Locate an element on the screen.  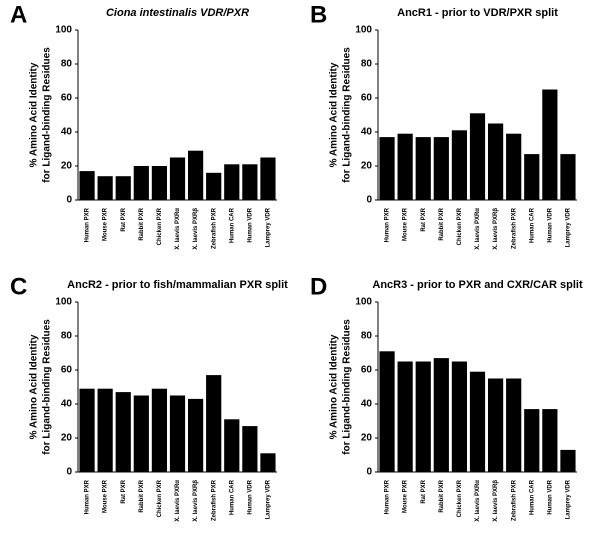
panel-letter: B is located at coordinates (318, 14).